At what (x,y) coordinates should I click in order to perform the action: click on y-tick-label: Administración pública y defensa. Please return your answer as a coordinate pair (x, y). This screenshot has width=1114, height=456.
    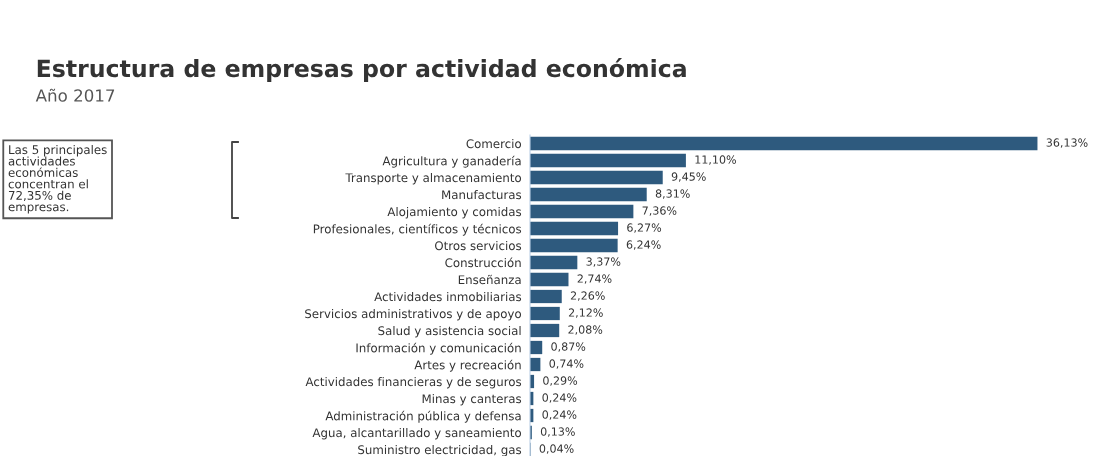
    Looking at the image, I should click on (423, 416).